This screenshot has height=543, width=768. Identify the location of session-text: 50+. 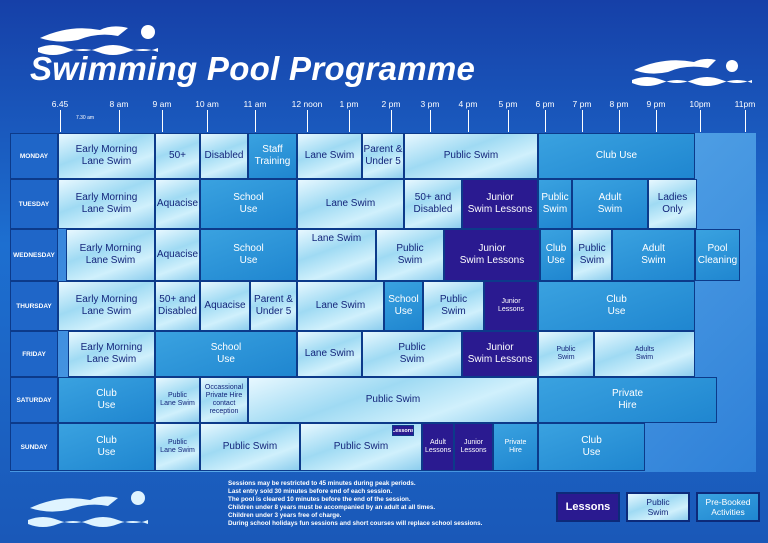
(177, 155).